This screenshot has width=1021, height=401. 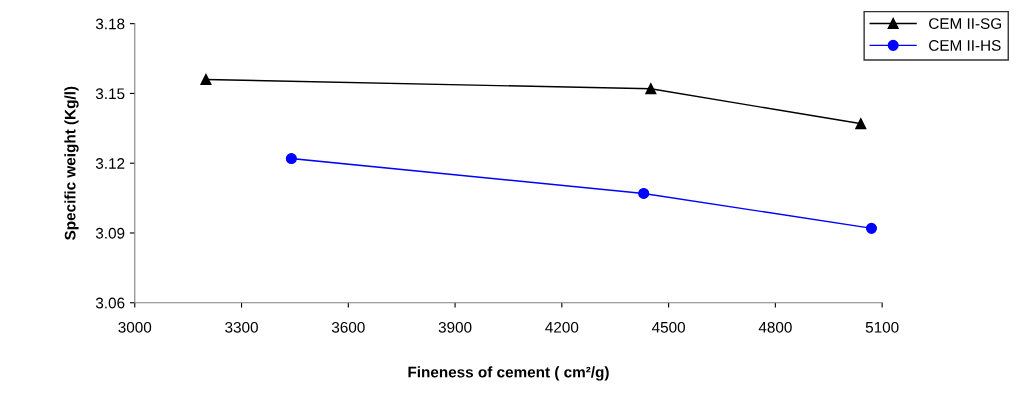 I want to click on y-axis-title: Specific weight (Kg/l), so click(x=71, y=163).